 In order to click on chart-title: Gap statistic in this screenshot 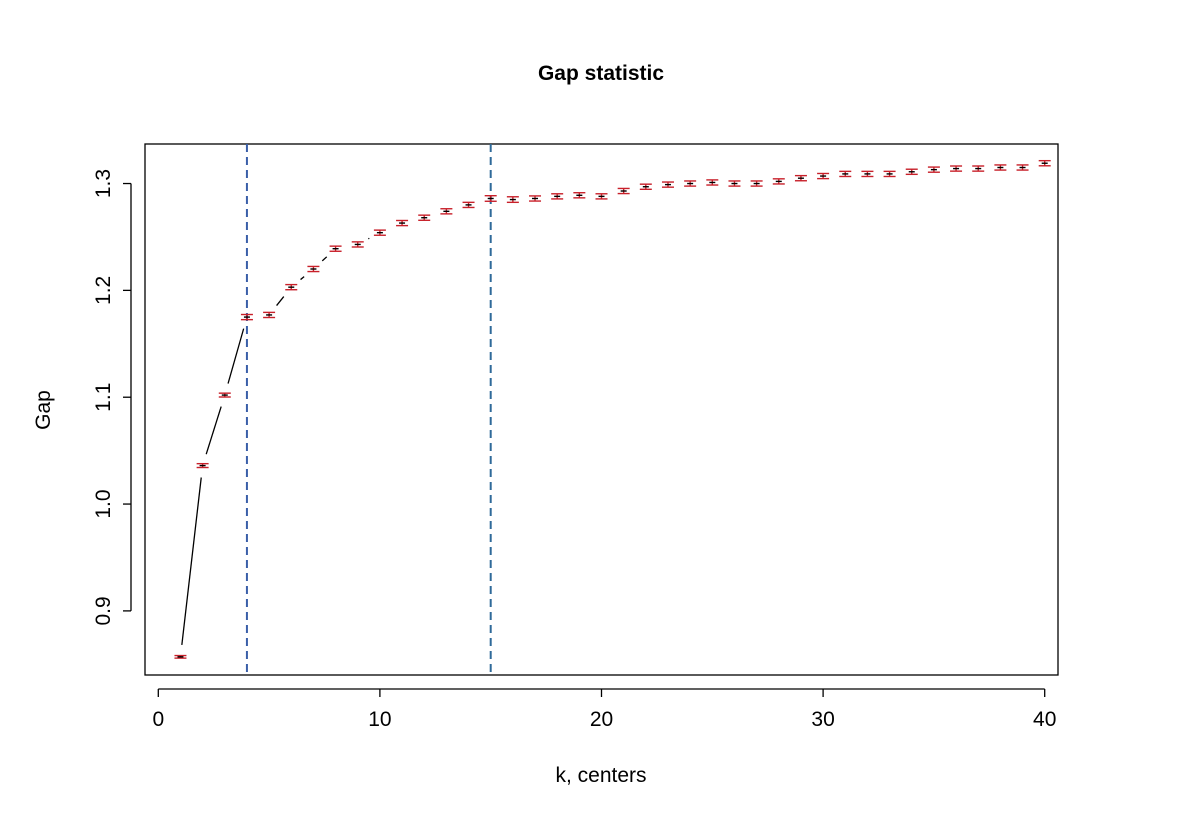, I will do `click(601, 73)`.